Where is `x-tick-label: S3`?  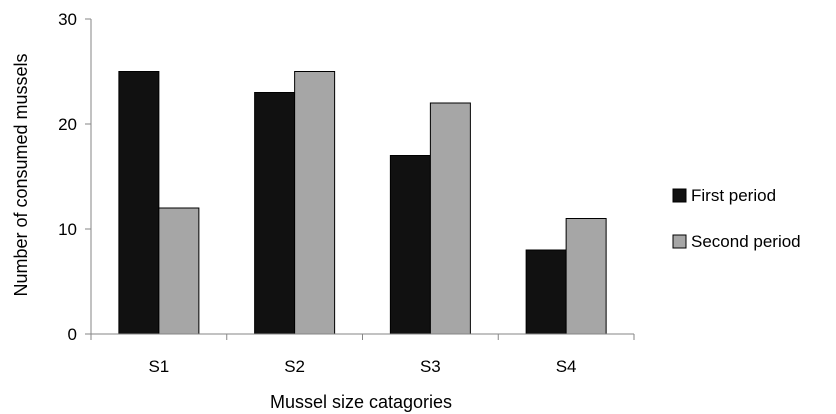
x-tick-label: S3 is located at coordinates (430, 366).